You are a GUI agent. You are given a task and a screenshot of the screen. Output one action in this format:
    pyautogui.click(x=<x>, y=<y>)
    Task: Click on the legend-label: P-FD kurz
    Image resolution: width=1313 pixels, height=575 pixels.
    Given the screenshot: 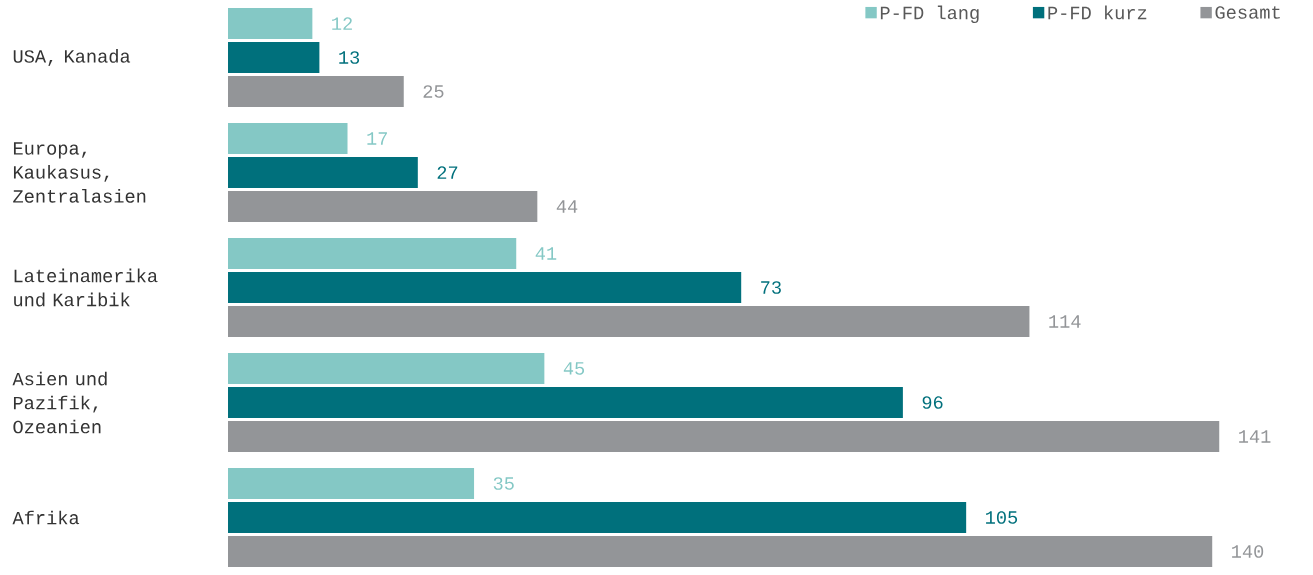 What is the action you would take?
    pyautogui.click(x=1097, y=12)
    